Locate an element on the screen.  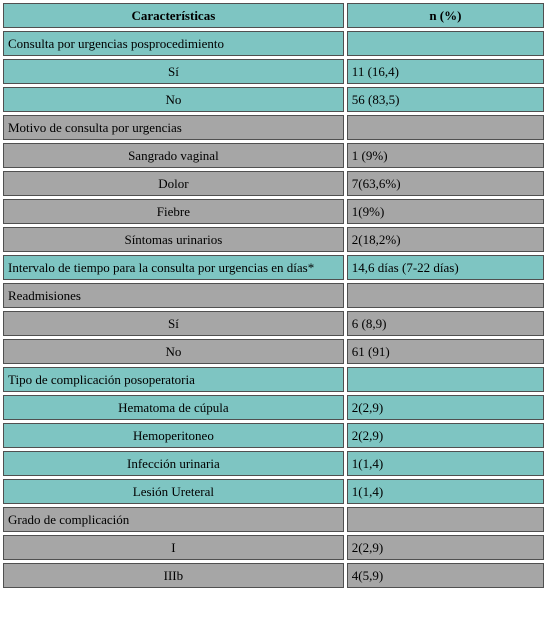
table-row: Sí 6 (8,9) is located at coordinates (273, 323).